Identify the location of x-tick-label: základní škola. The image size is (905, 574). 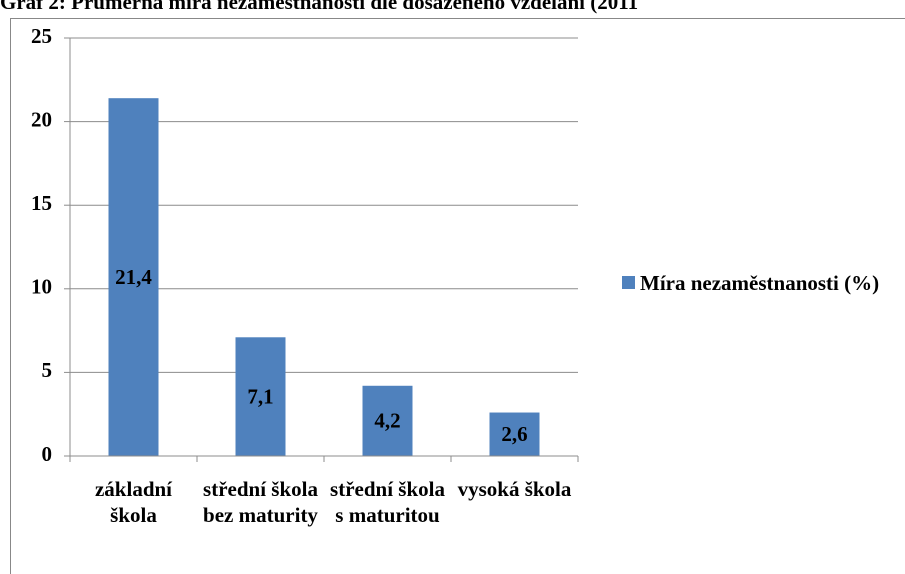
(133, 502).